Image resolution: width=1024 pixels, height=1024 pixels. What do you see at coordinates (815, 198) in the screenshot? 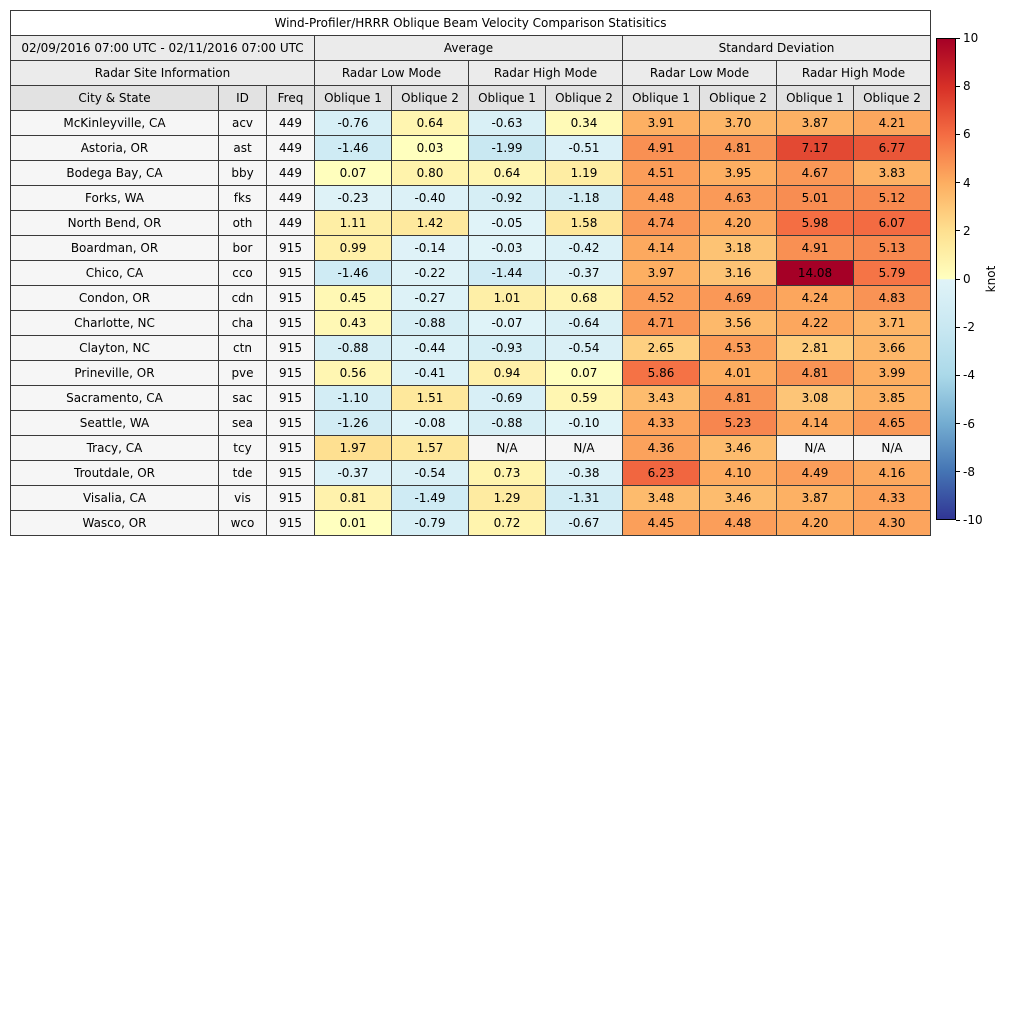
I see `value-cell: 5.01` at bounding box center [815, 198].